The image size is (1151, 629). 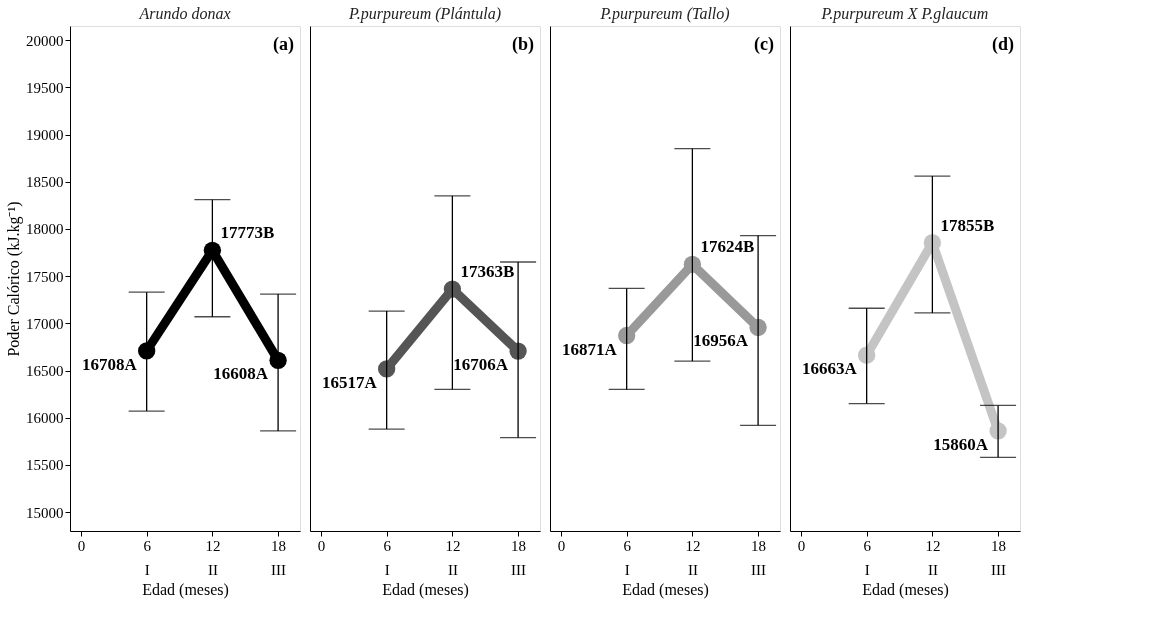 I want to click on y-tick-label: 16500, so click(x=45, y=371).